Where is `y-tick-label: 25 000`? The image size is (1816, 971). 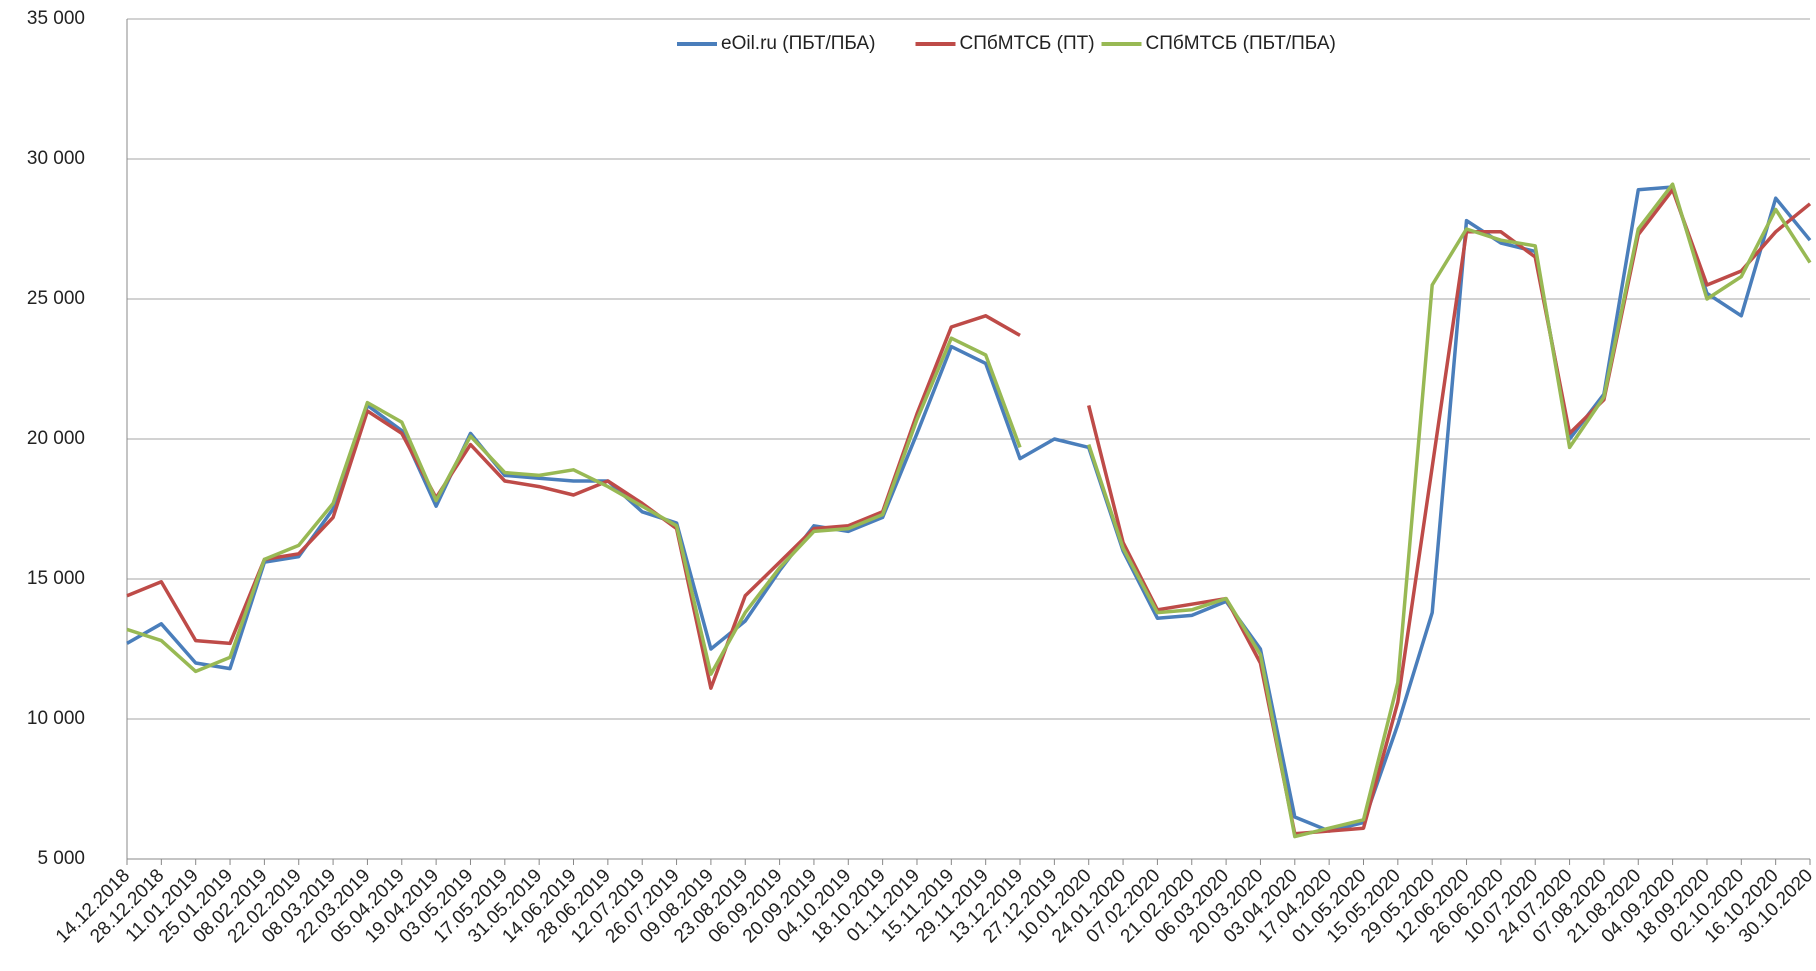
y-tick-label: 25 000 is located at coordinates (56, 298).